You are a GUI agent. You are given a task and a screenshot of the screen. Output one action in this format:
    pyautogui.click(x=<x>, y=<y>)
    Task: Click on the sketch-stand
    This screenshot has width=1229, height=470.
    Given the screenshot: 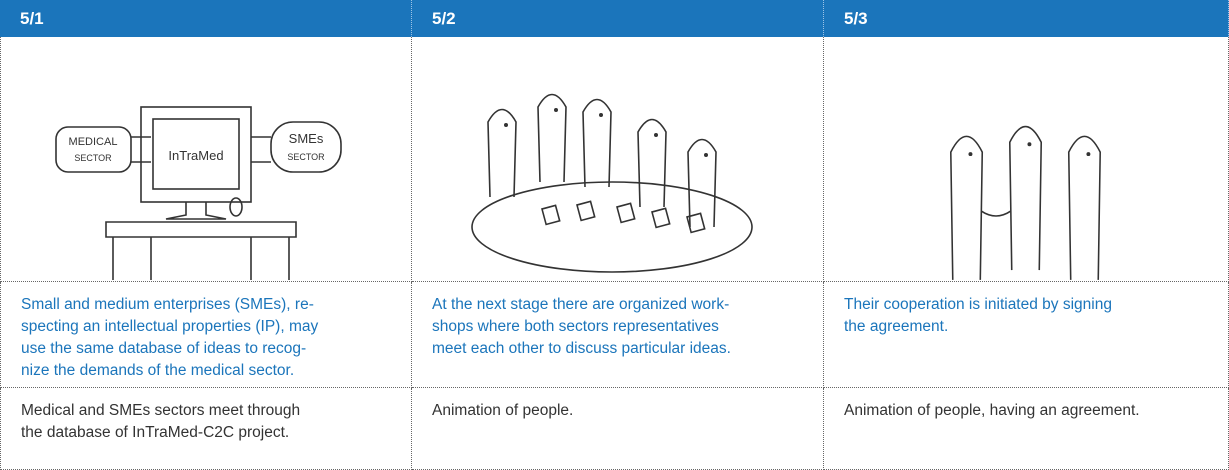 What is the action you would take?
    pyautogui.click(x=196, y=211)
    